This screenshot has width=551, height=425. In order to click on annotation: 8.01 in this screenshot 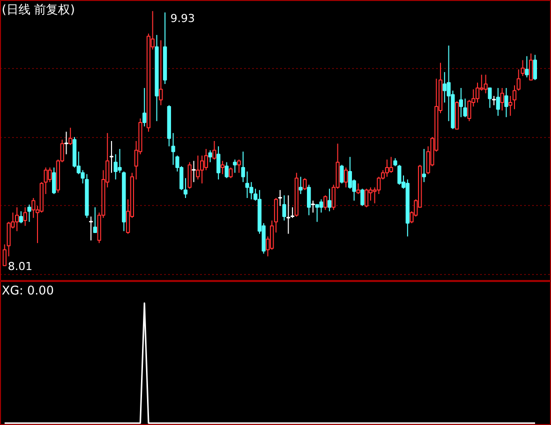, I will do `click(20, 267)`.